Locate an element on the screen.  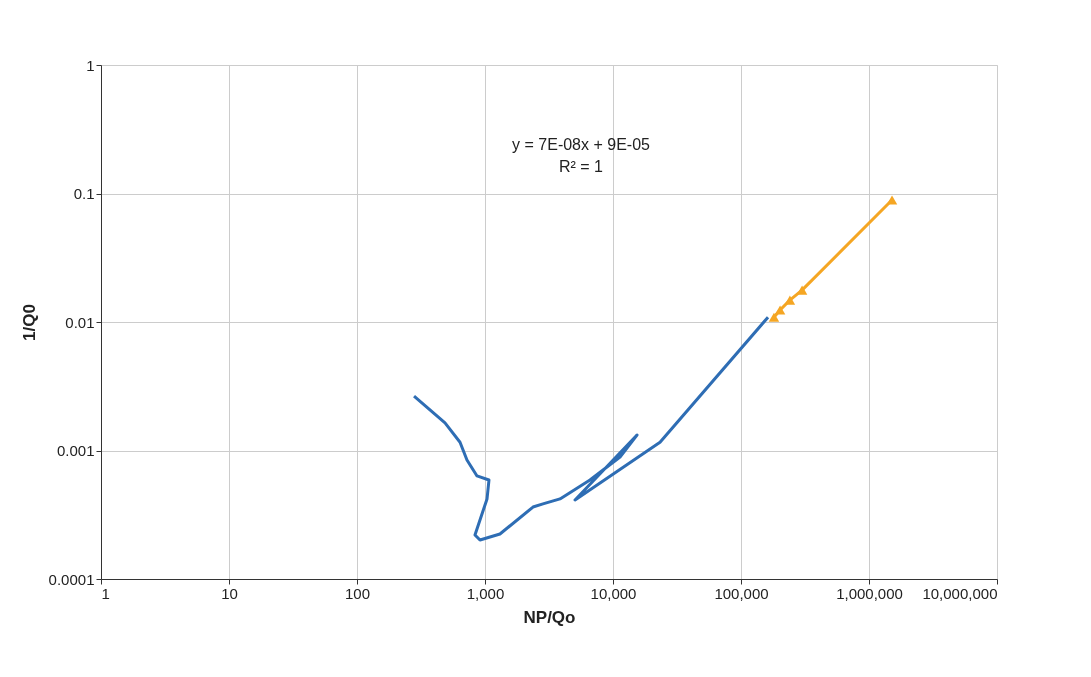
y-tick-label: 1 is located at coordinates (90, 65).